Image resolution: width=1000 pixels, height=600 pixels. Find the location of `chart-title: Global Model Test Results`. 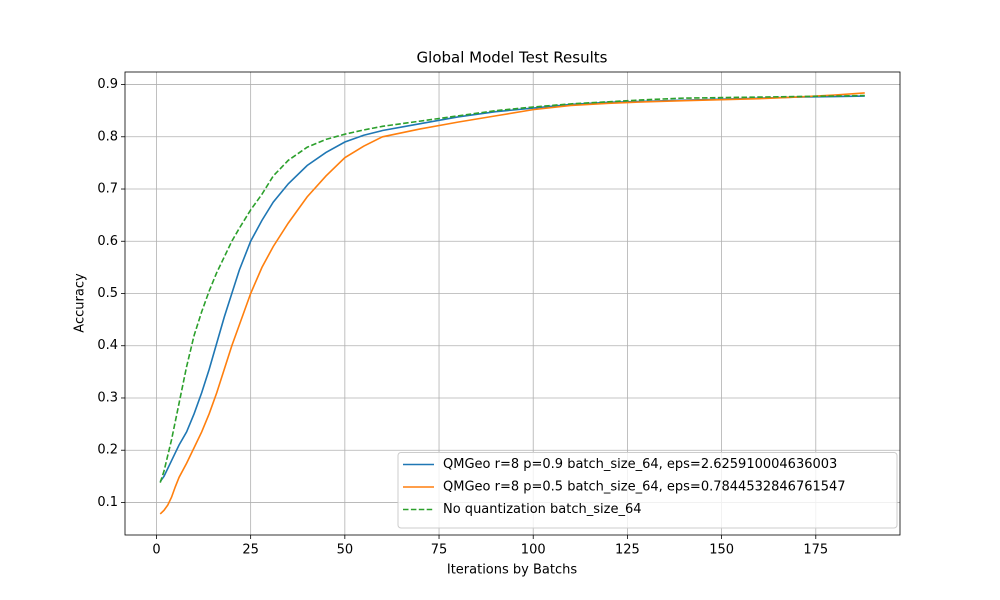

chart-title: Global Model Test Results is located at coordinates (512, 58).